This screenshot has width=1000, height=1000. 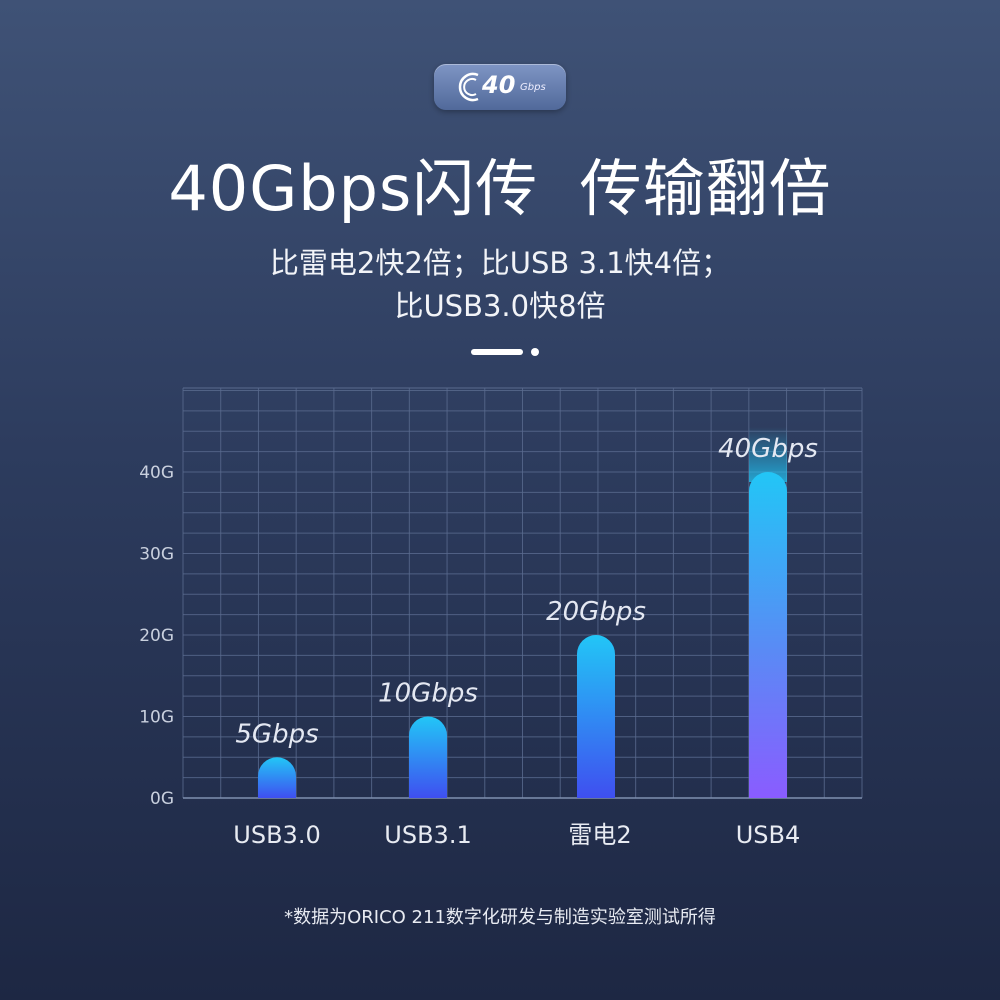 What do you see at coordinates (768, 449) in the screenshot?
I see `data-label: 40Gbps` at bounding box center [768, 449].